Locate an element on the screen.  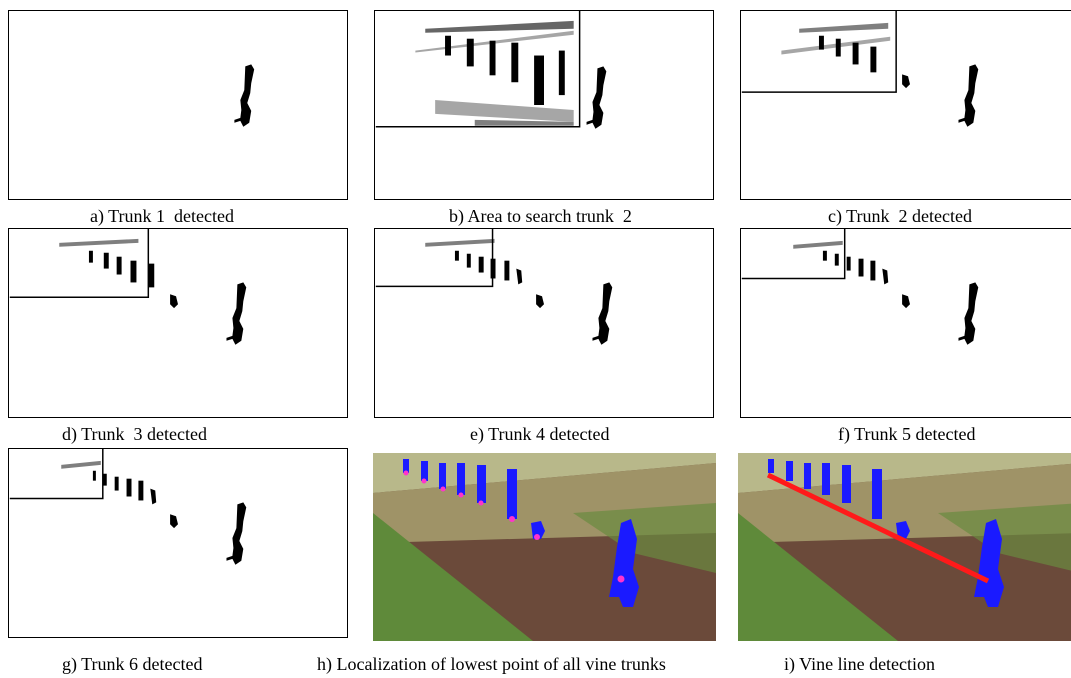
panel-g-trunk6 is located at coordinates (178, 543).